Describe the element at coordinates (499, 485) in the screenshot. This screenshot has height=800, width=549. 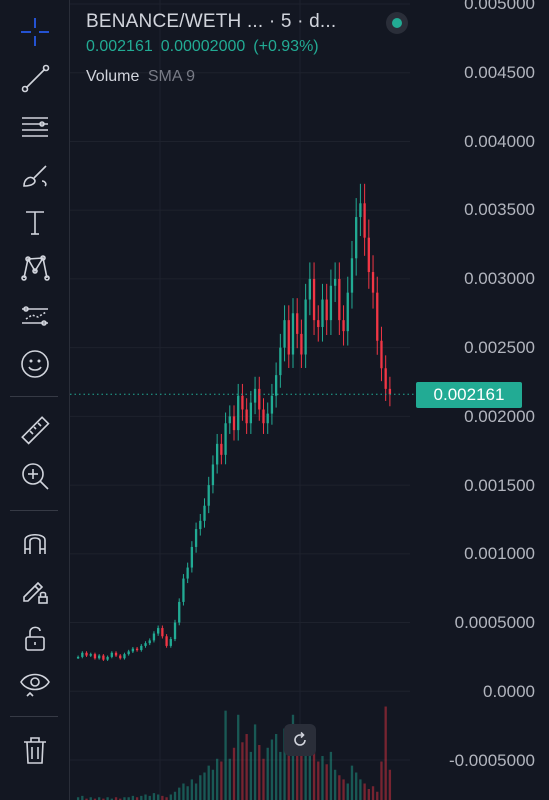
I see `price-axis-label: 0.001500` at that location.